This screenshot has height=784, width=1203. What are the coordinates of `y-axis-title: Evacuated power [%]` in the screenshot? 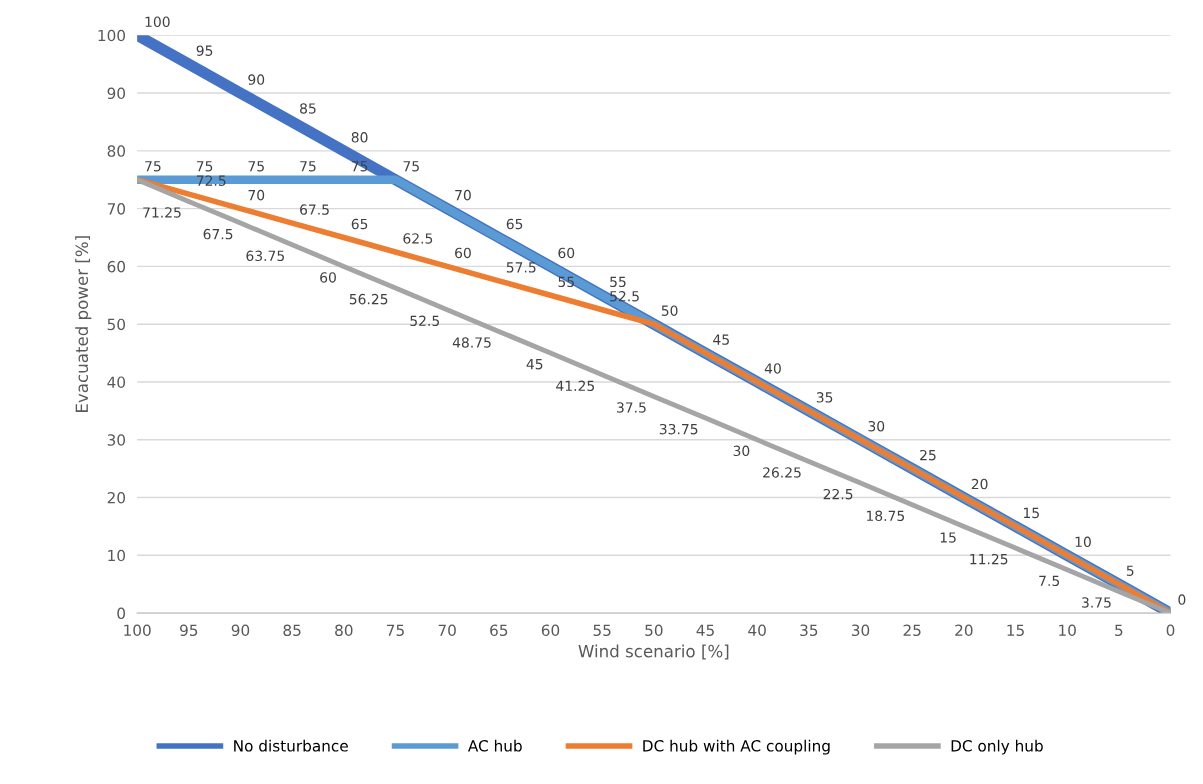 It's located at (83, 324).